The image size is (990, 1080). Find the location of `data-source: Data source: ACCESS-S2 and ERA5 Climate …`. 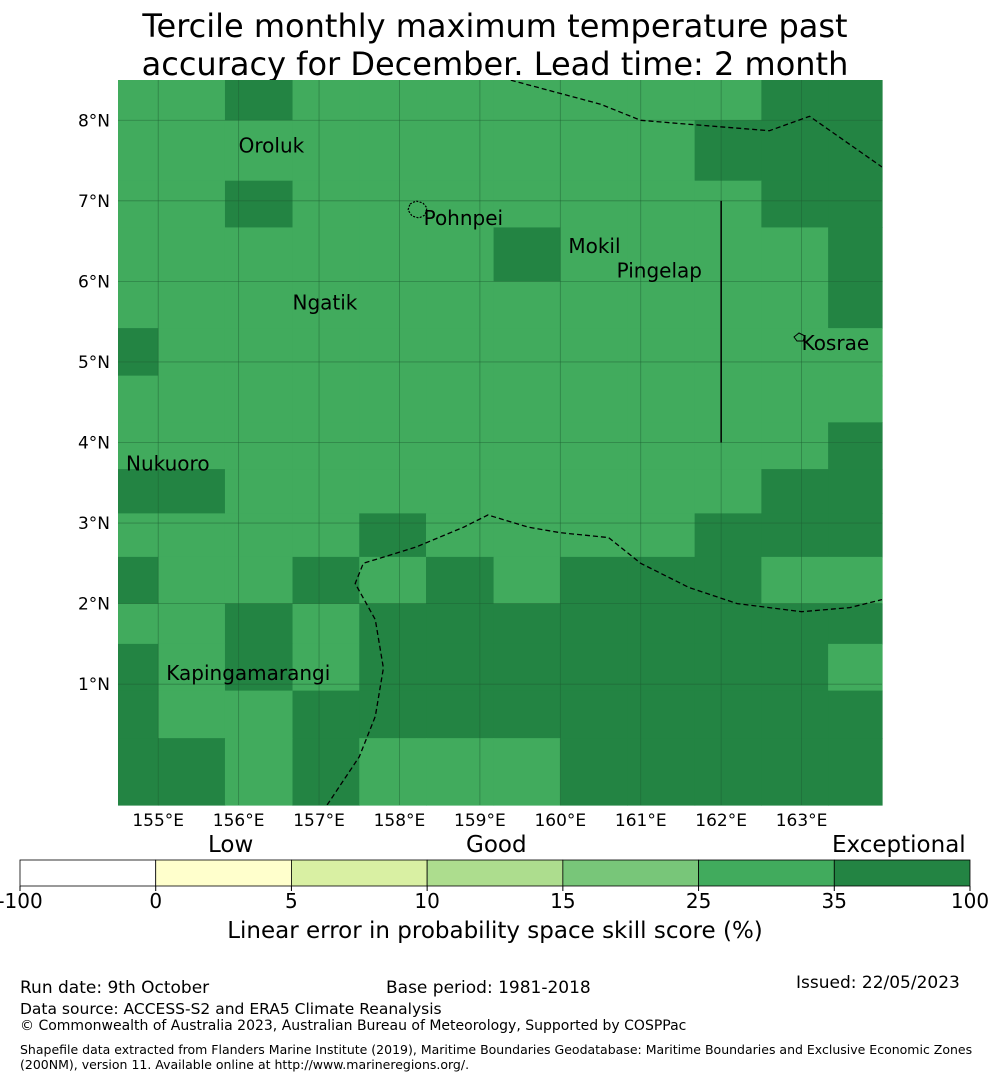

data-source: Data source: ACCESS-S2 and ERA5 Climate … is located at coordinates (231, 1009).